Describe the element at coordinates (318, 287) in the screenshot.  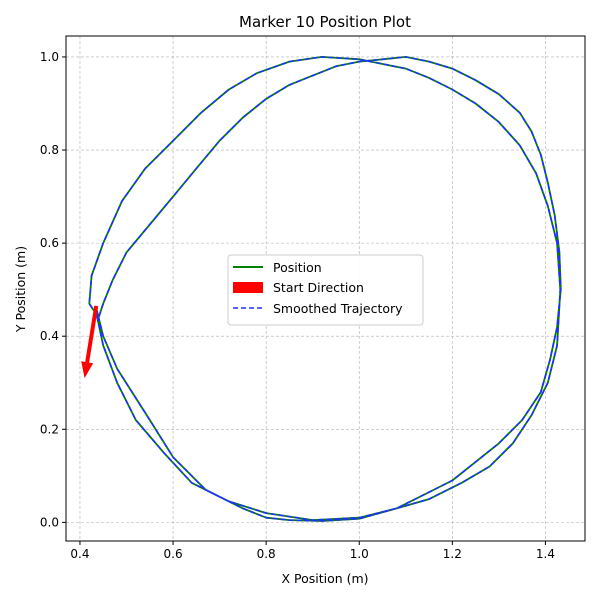
I see `legend-start-direction-label: Start Direction` at that location.